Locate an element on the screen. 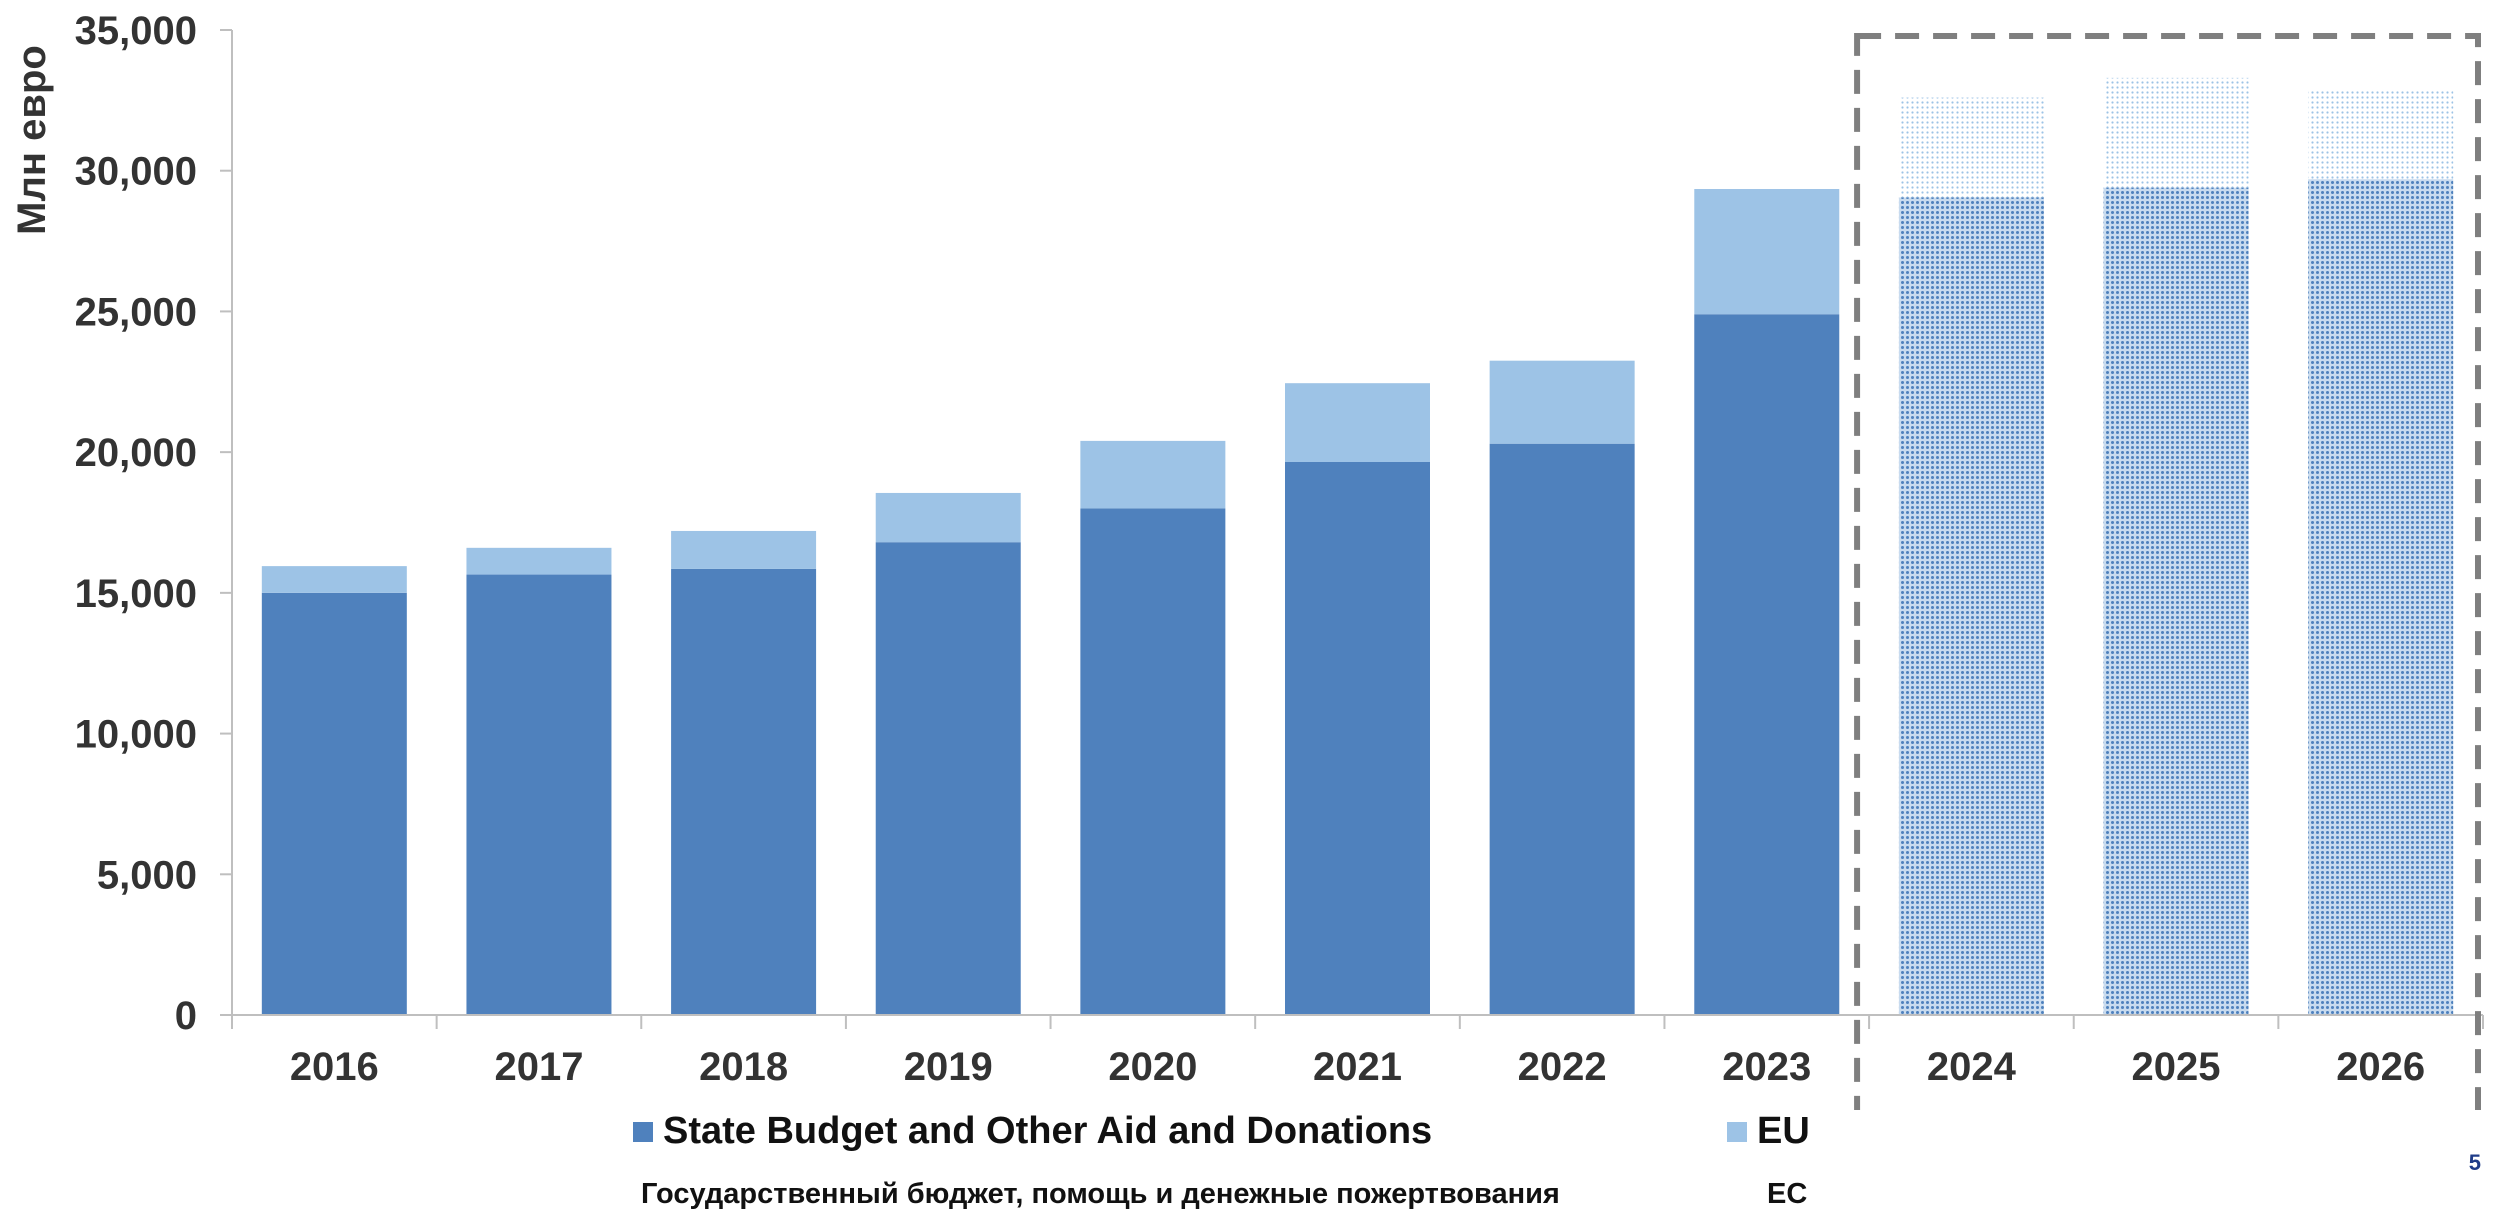 Image resolution: width=2497 pixels, height=1211 pixels. bar-eu-2022 is located at coordinates (1562, 402).